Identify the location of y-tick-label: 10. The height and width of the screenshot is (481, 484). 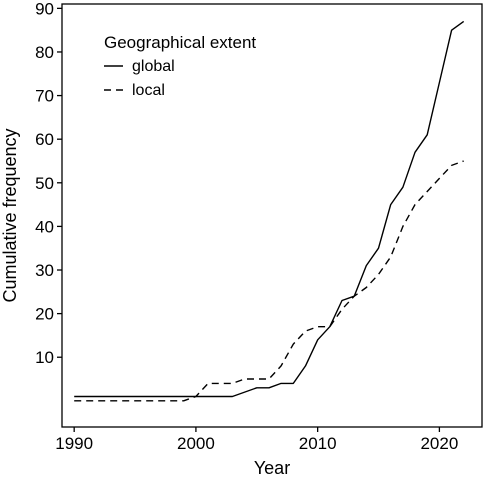
(44, 357).